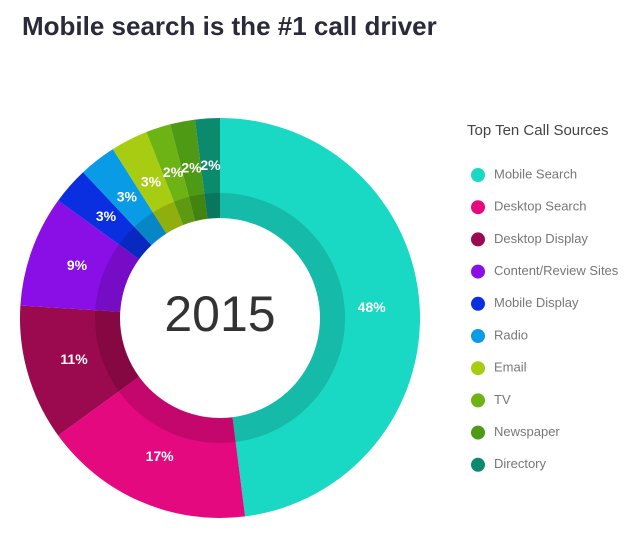 The width and height of the screenshot is (633, 541). I want to click on data-label: 9%, so click(77, 265).